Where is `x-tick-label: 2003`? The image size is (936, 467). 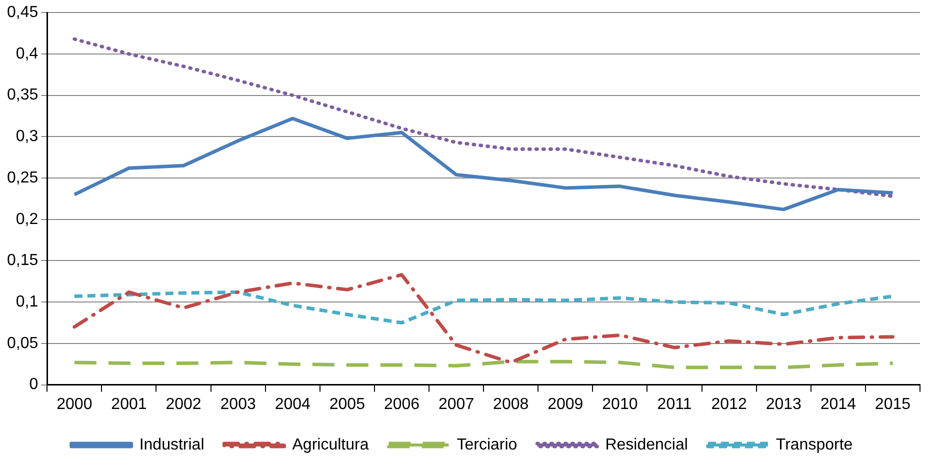
x-tick-label: 2003 is located at coordinates (238, 404).